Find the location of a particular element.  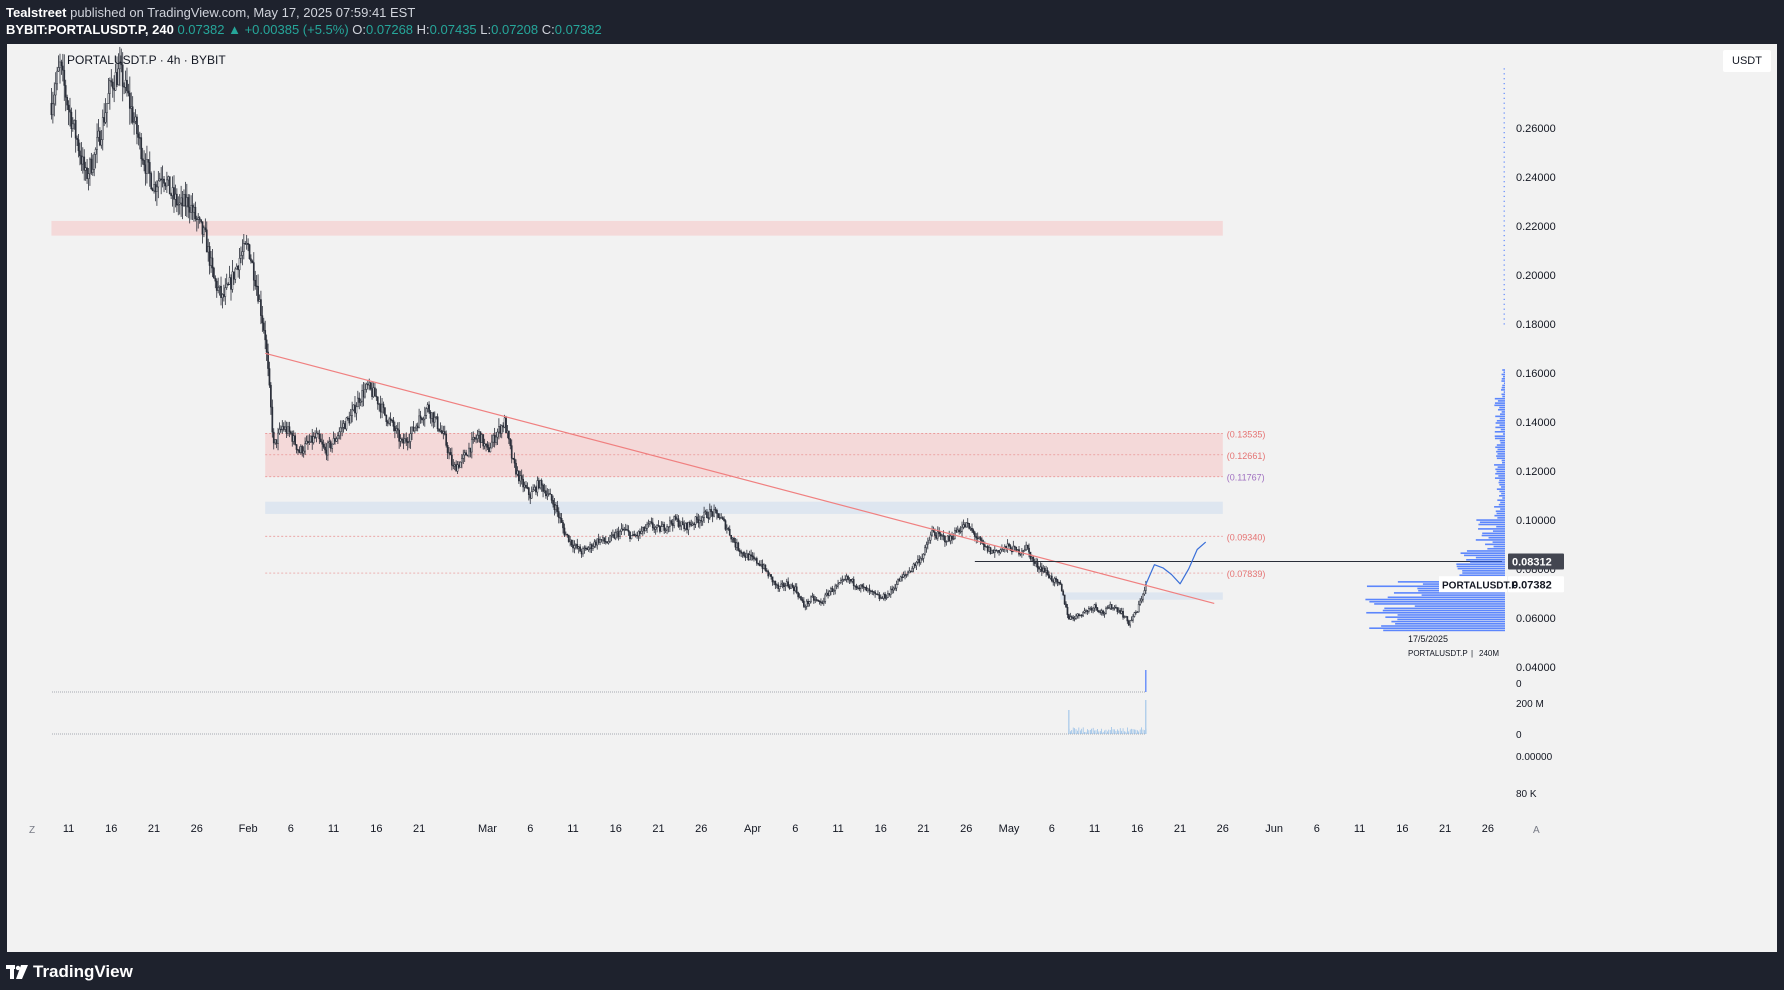

price-change: +0.00385 (+5.5%) is located at coordinates (296, 29).